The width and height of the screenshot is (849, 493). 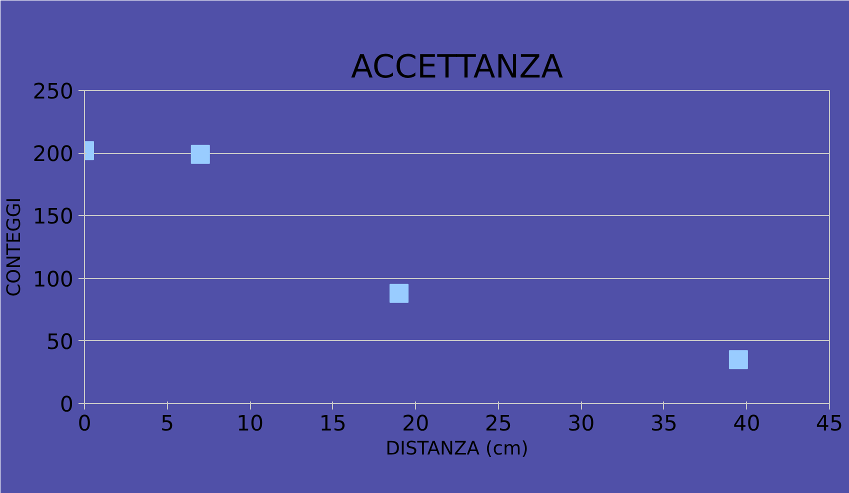 What do you see at coordinates (53, 155) in the screenshot?
I see `y-tick-label: 200` at bounding box center [53, 155].